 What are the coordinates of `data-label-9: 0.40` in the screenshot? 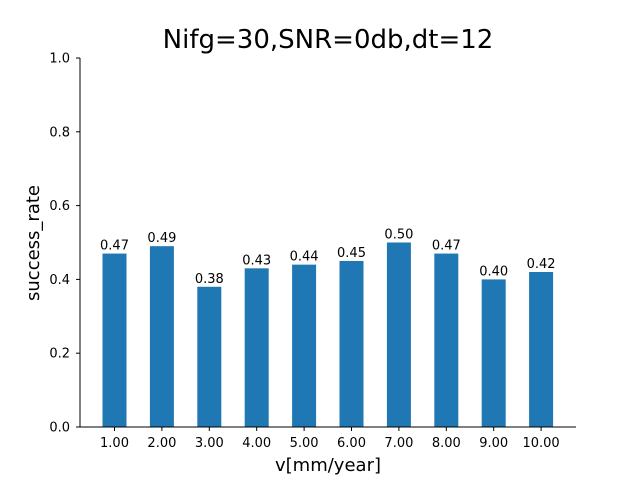 It's located at (493, 271).